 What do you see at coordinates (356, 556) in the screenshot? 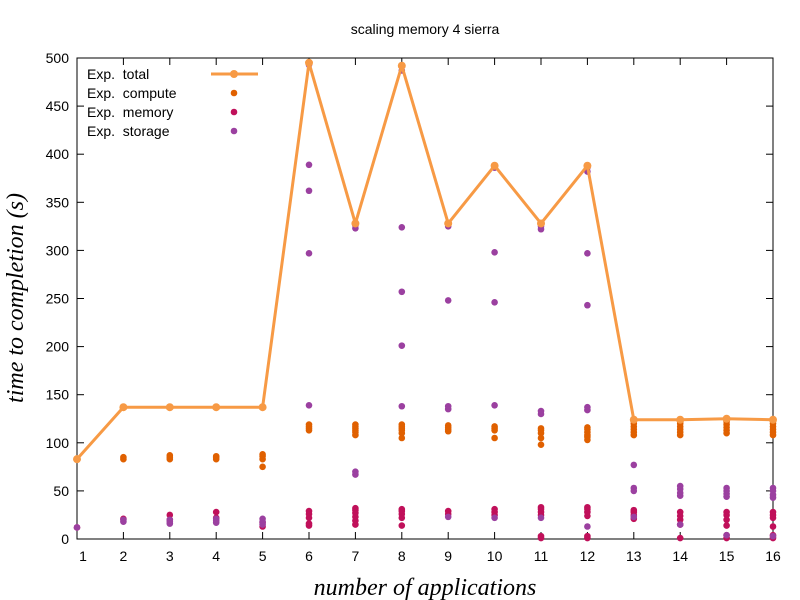
I see `x-tick-label: 7` at bounding box center [356, 556].